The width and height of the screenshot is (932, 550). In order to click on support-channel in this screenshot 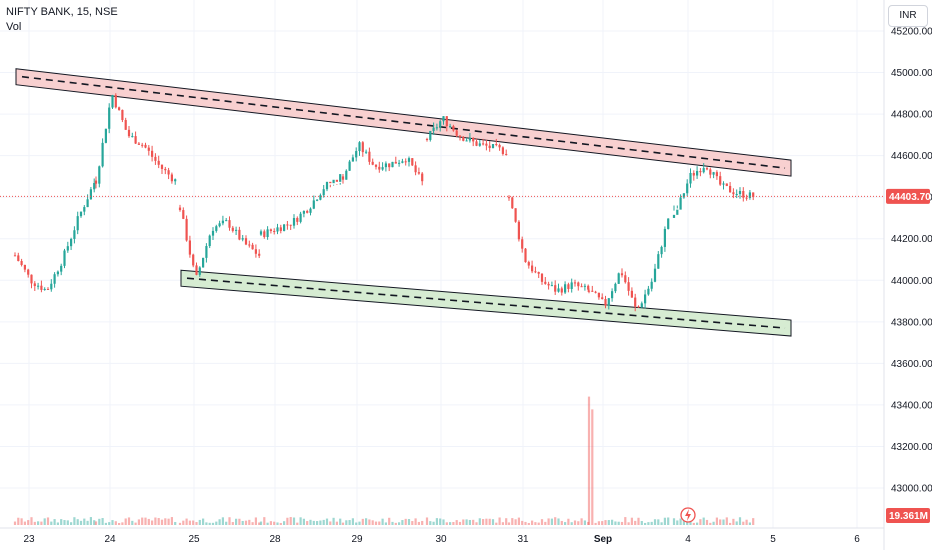, I will do `click(486, 303)`.